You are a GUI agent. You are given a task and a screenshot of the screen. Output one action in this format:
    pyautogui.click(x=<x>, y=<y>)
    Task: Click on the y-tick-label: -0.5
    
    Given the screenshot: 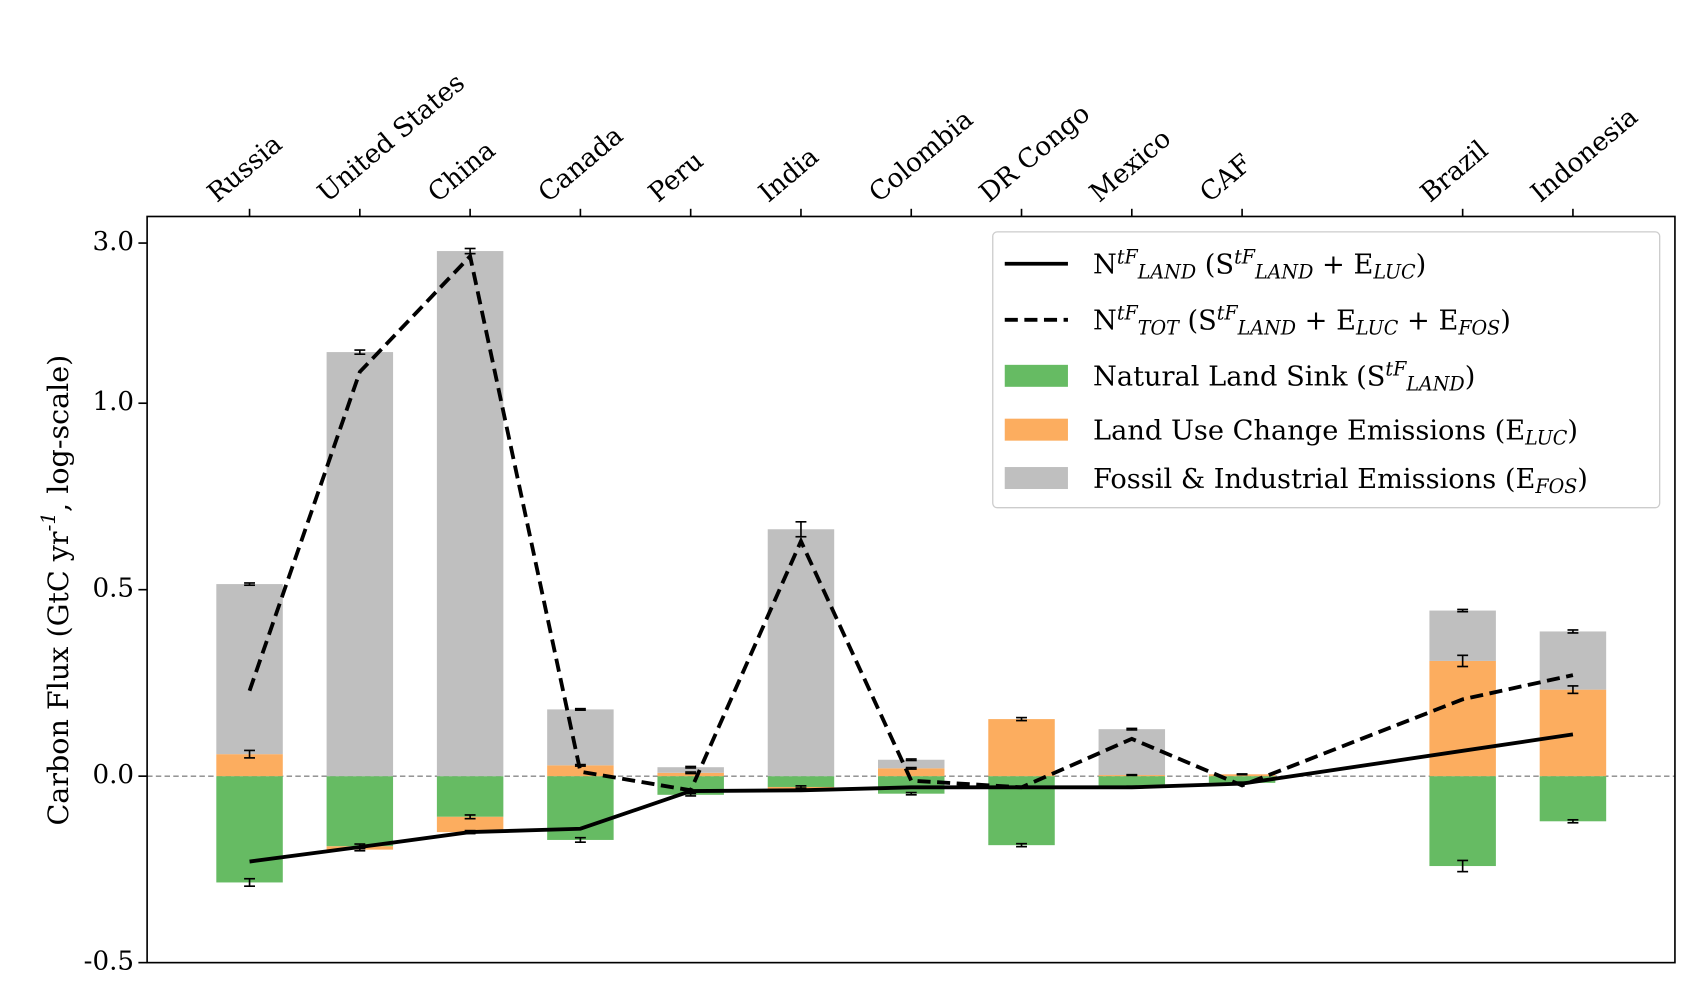 What is the action you would take?
    pyautogui.click(x=109, y=962)
    